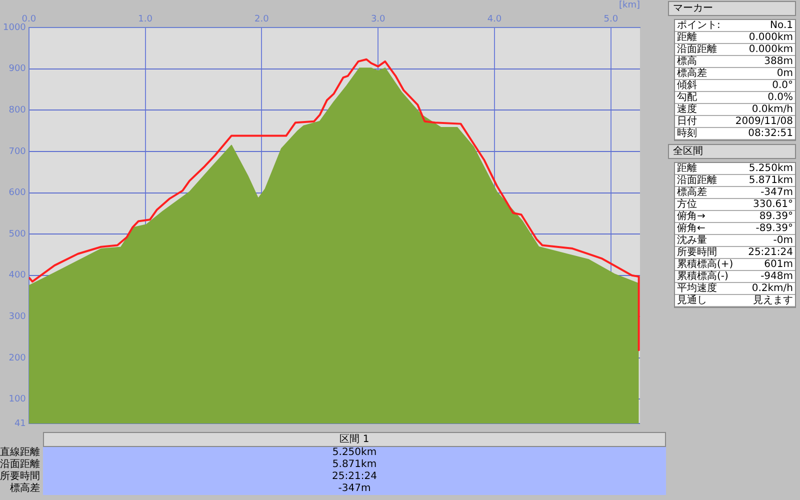 The width and height of the screenshot is (800, 500). I want to click on text: 標高, so click(687, 61).